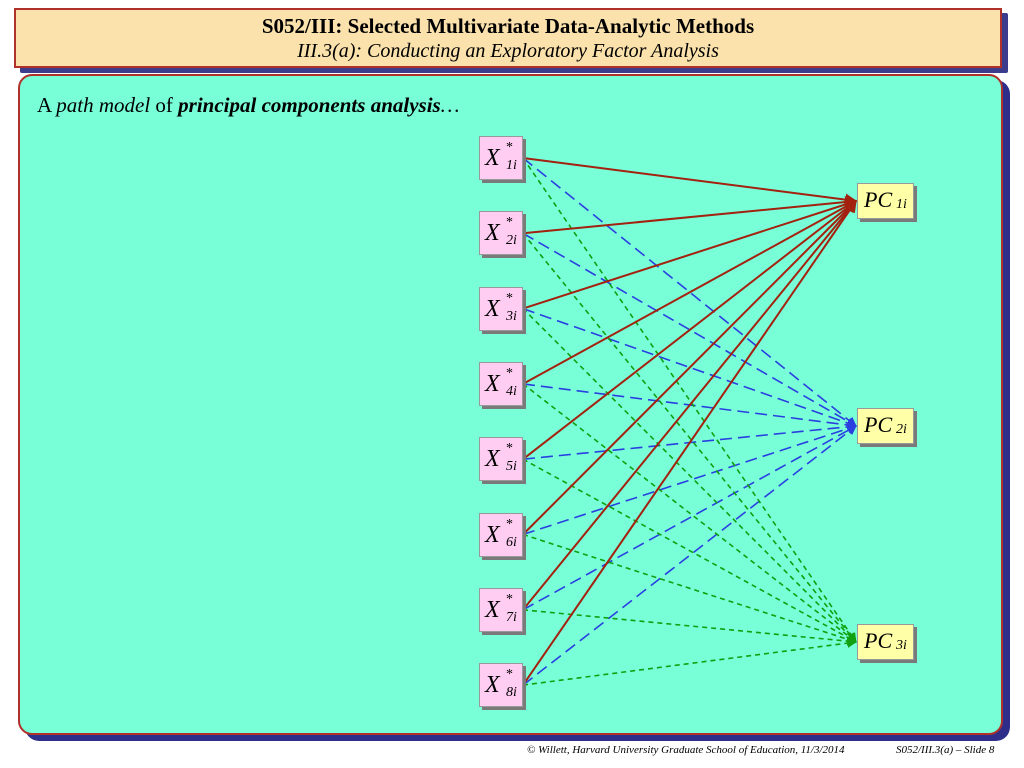  I want to click on input-node-subscript: 8i, so click(511, 693).